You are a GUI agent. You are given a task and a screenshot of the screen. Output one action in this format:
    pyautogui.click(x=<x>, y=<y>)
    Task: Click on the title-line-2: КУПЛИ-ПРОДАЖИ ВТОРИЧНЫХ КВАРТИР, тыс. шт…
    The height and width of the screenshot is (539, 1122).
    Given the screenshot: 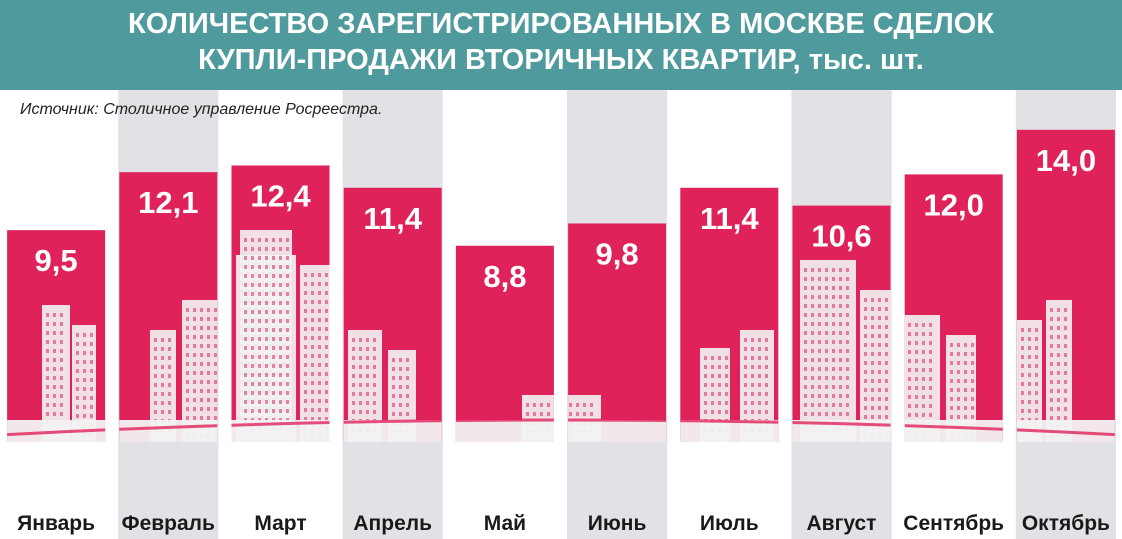 What is the action you would take?
    pyautogui.click(x=561, y=60)
    